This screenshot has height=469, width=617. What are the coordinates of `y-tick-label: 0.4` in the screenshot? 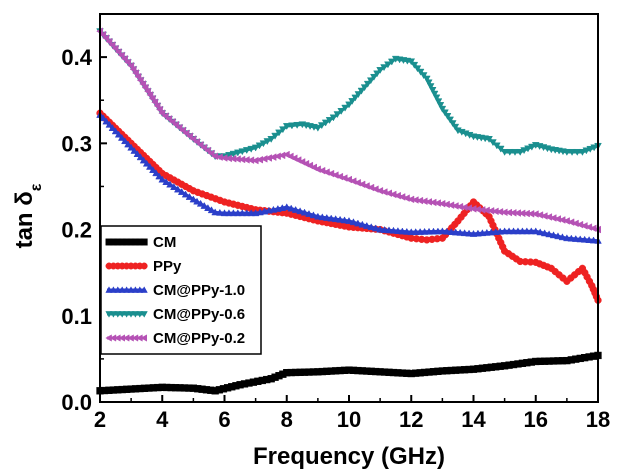 It's located at (76, 57).